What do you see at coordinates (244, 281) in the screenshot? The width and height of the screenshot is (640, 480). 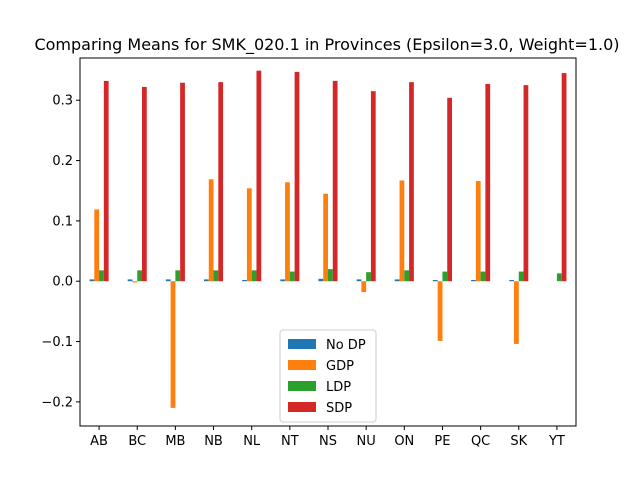 I see `bar-no-dp-nl` at bounding box center [244, 281].